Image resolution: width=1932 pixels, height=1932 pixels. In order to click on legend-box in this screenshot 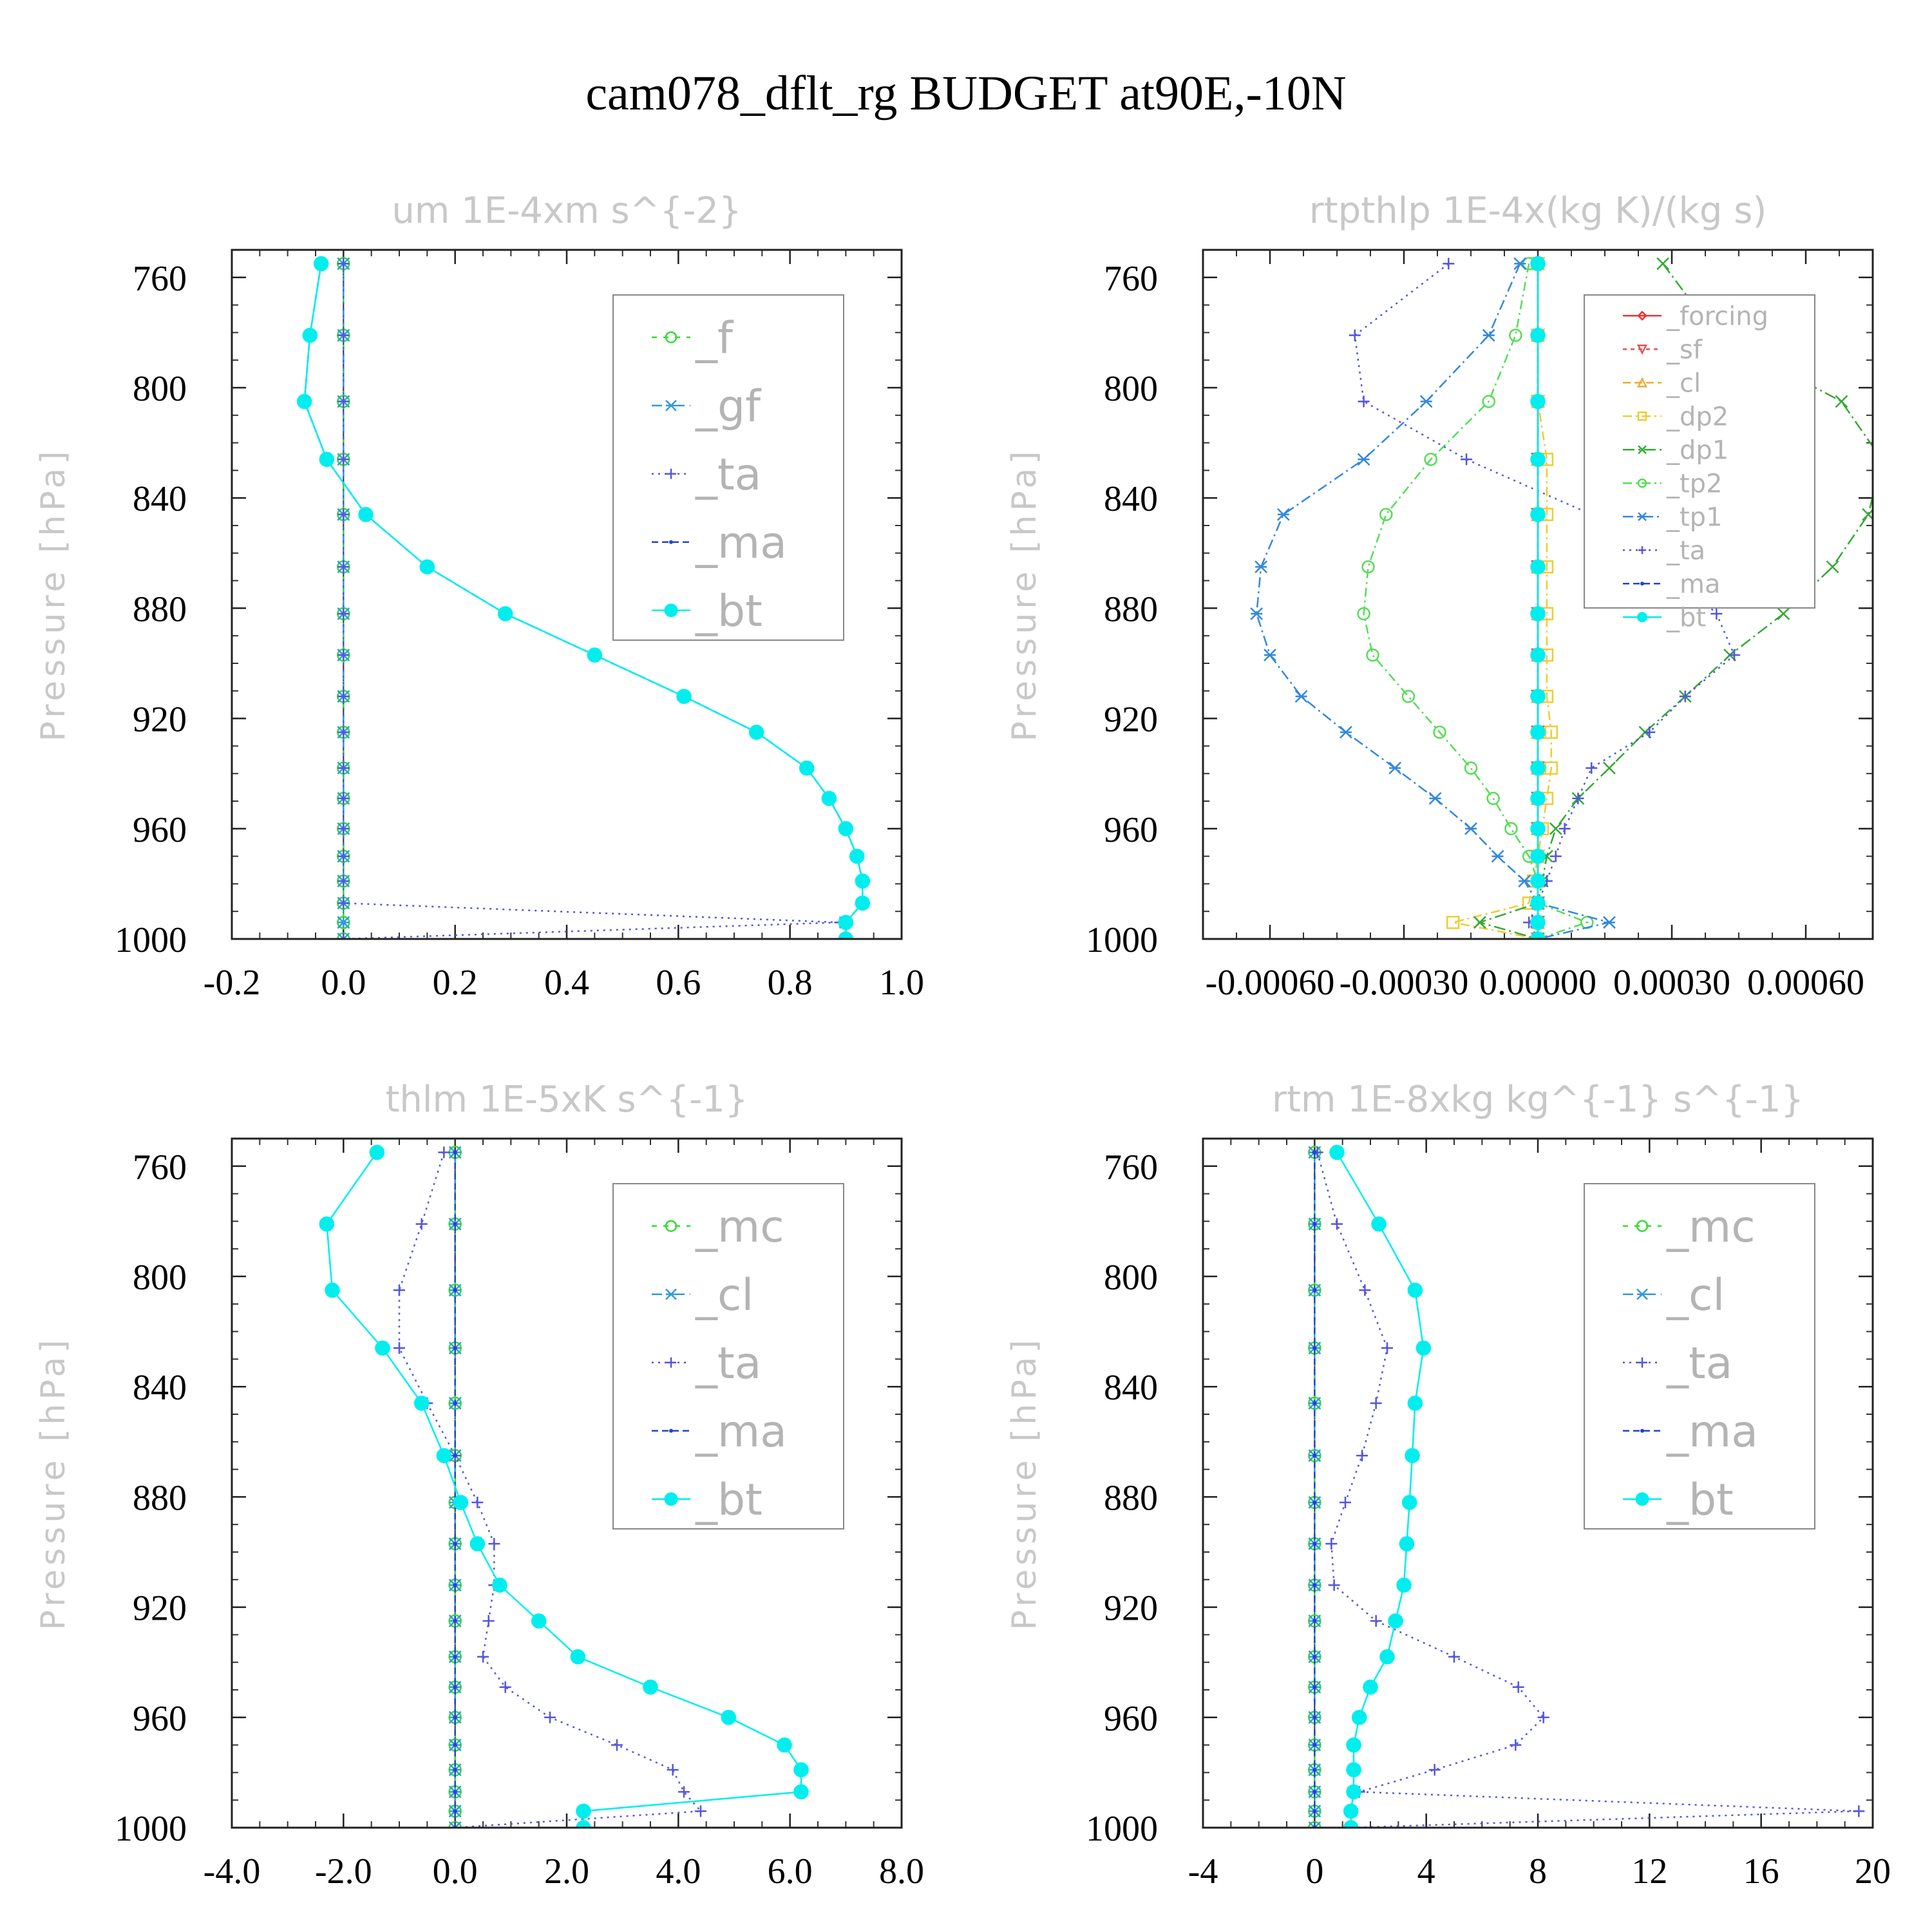, I will do `click(1700, 1356)`.